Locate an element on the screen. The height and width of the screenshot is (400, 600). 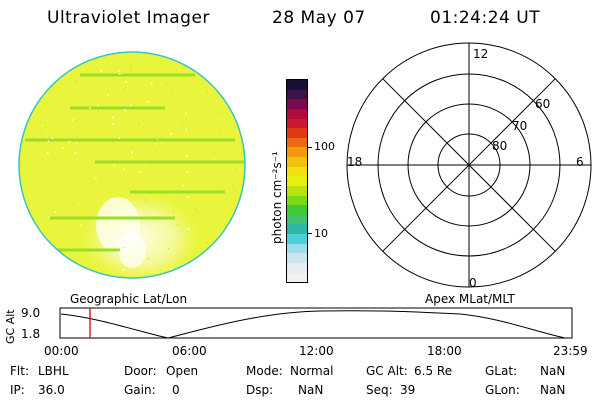
dsp-value: NaN is located at coordinates (311, 390).